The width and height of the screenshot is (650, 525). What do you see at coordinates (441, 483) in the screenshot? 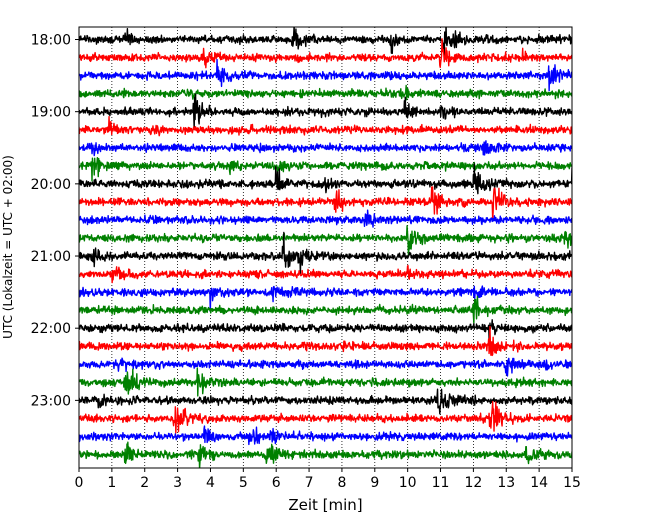
I see `x-tick-label-11: 11` at bounding box center [441, 483].